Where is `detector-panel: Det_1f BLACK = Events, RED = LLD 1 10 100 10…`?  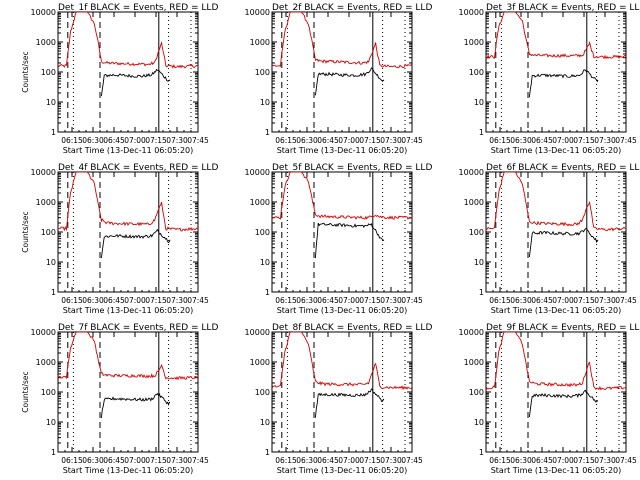
detector-panel: Det_1f BLACK = Events, RED = LLD 1 10 100 10… is located at coordinates (119, 79).